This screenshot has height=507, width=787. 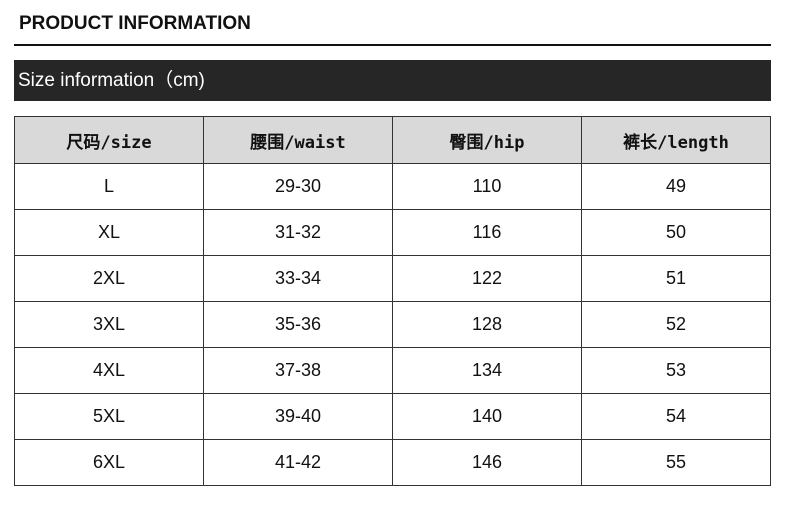 I want to click on table-row: 5XL 39-40 140 54, so click(x=392, y=416).